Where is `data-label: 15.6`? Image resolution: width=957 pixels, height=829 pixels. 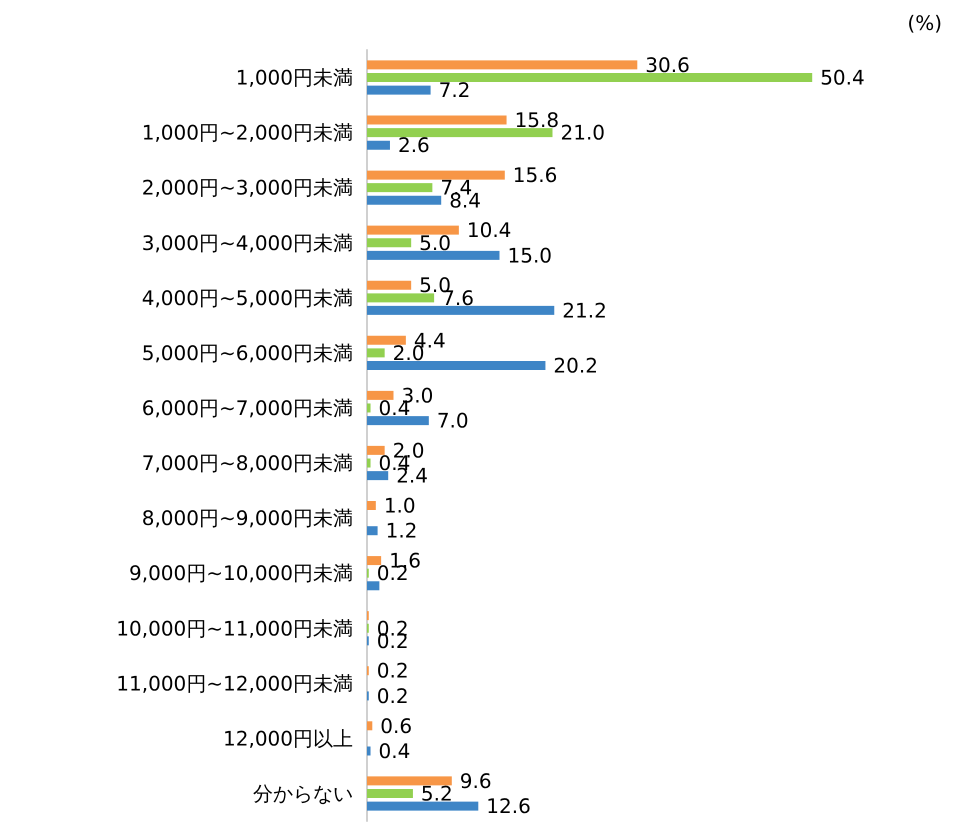
data-label: 15.6 is located at coordinates (535, 175).